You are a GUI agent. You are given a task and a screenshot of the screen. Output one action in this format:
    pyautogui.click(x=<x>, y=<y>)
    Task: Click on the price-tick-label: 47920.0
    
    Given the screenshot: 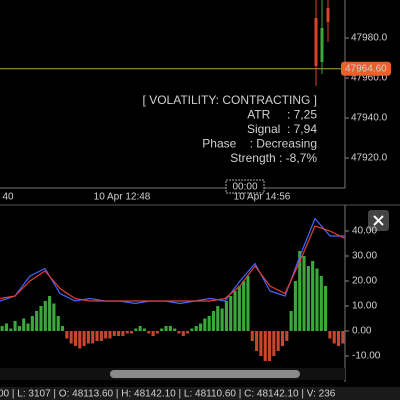 What is the action you would take?
    pyautogui.click(x=369, y=158)
    